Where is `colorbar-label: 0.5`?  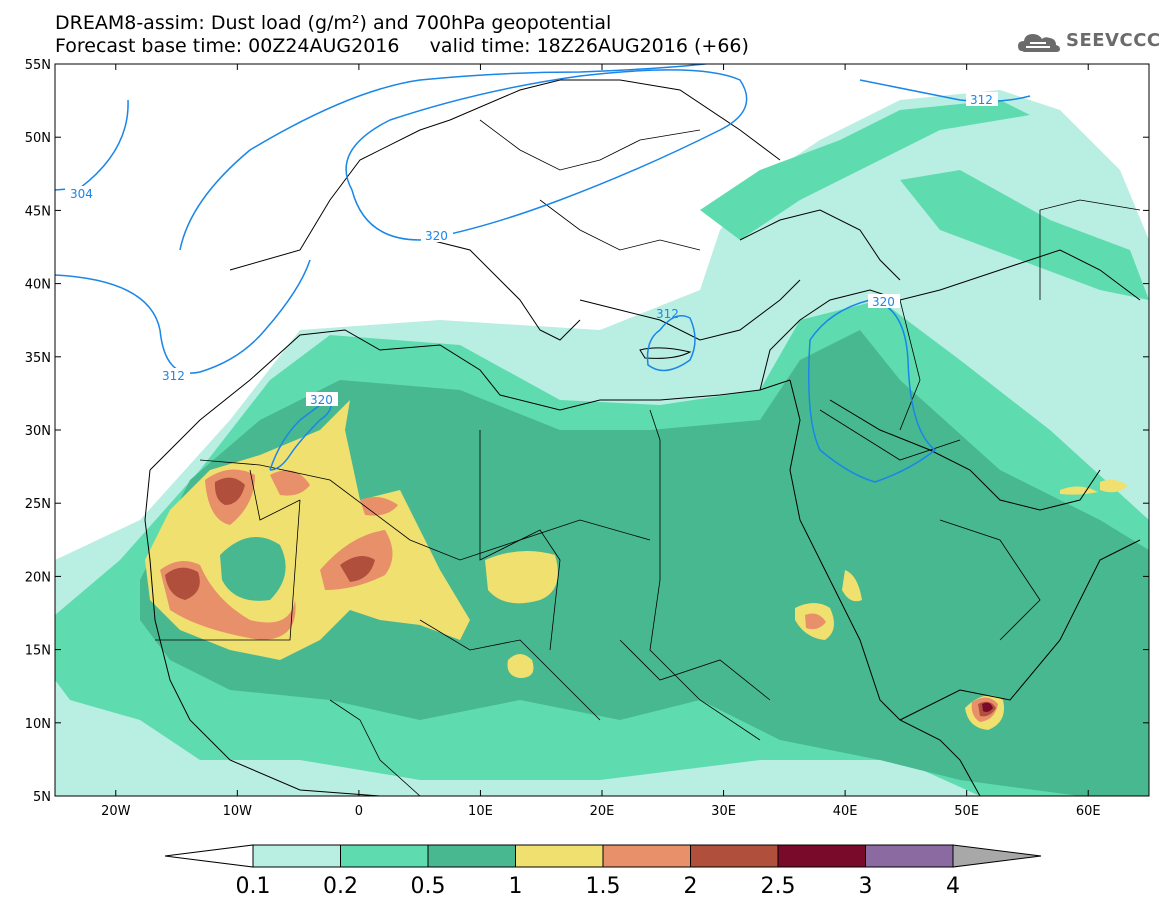 colorbar-label: 0.5 is located at coordinates (428, 886).